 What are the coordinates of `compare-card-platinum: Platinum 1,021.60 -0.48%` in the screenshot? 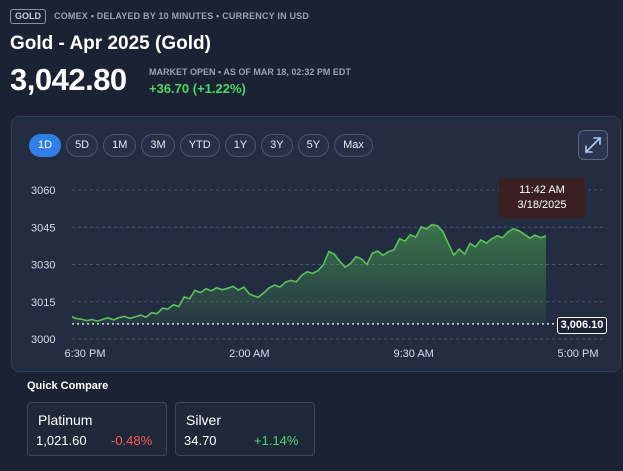 It's located at (97, 429).